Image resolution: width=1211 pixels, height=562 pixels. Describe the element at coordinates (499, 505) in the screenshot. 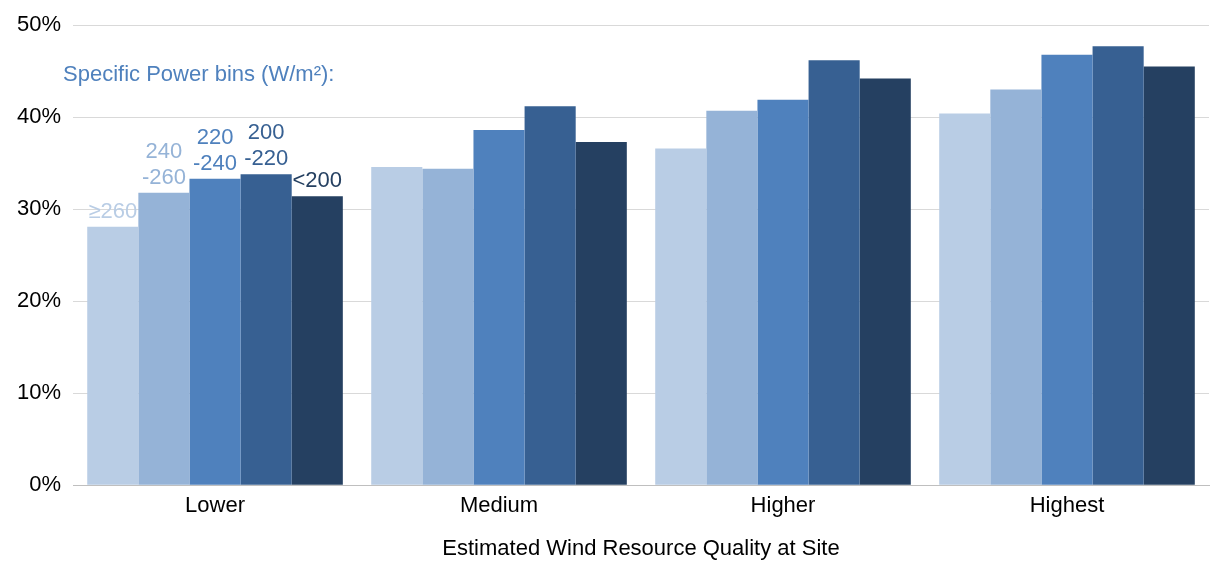

I see `x-tick-label: Medium` at that location.